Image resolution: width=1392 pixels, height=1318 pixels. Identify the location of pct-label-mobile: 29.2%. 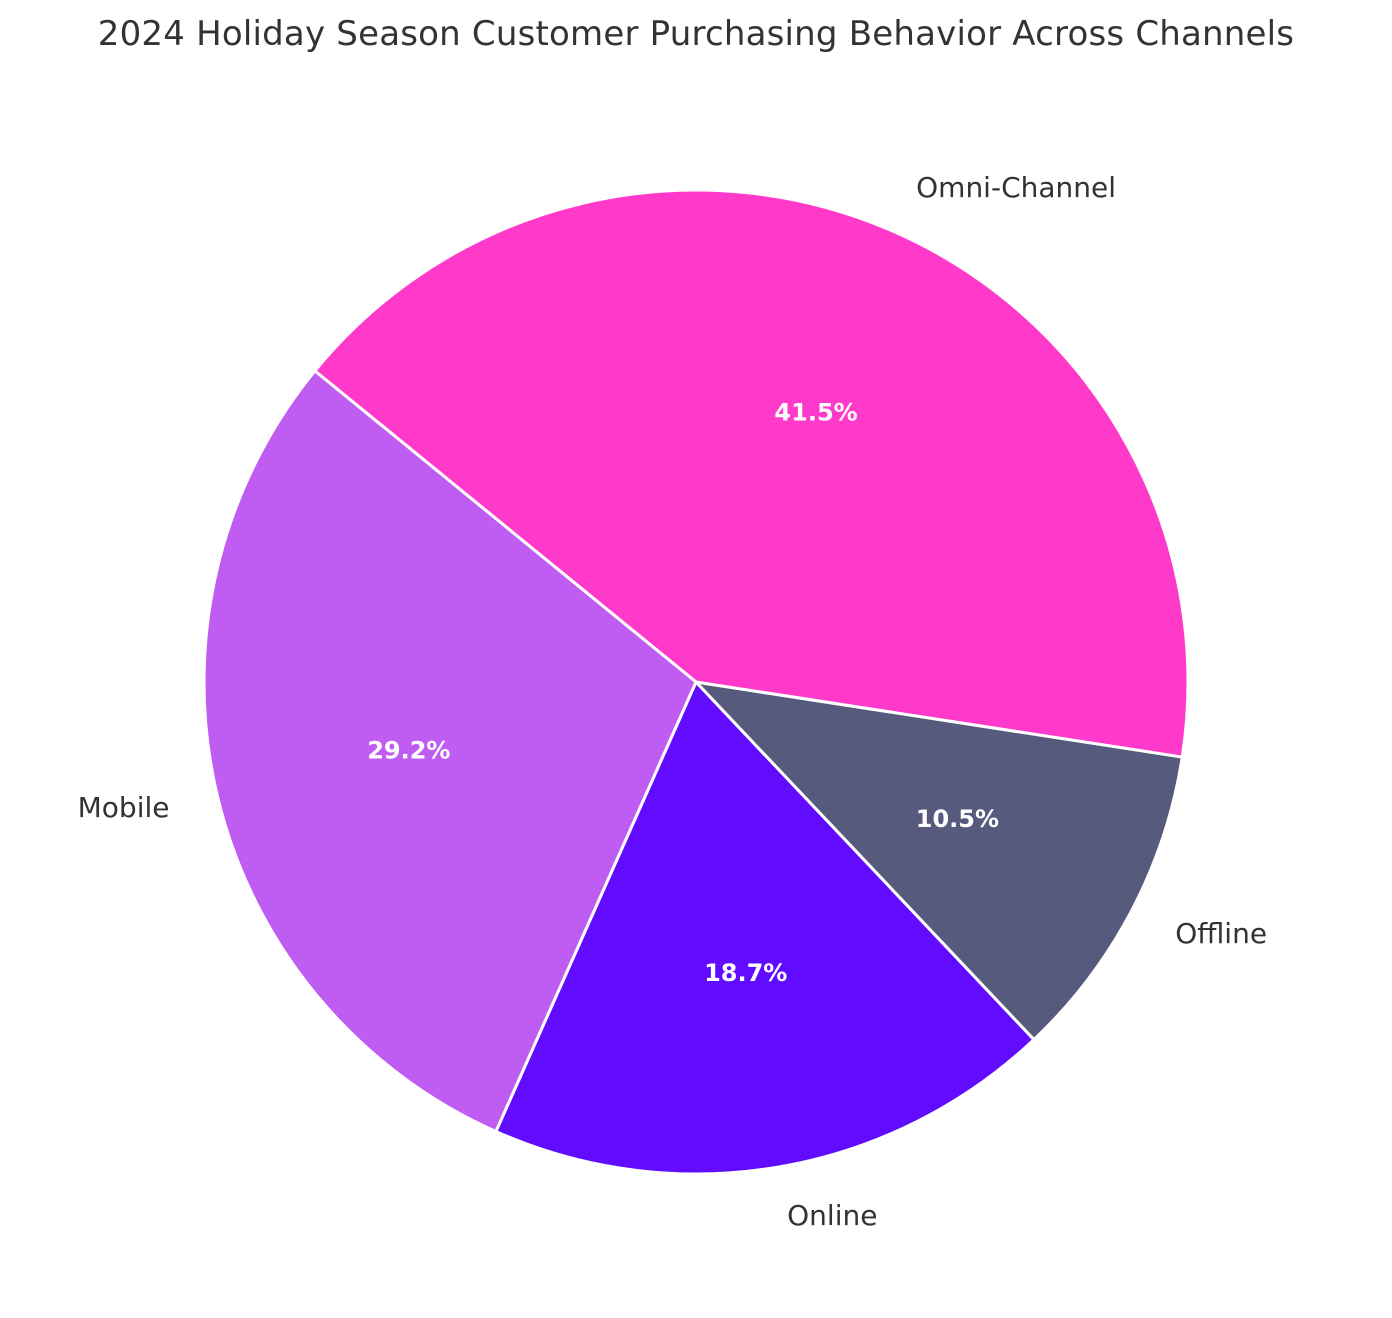
(408, 750).